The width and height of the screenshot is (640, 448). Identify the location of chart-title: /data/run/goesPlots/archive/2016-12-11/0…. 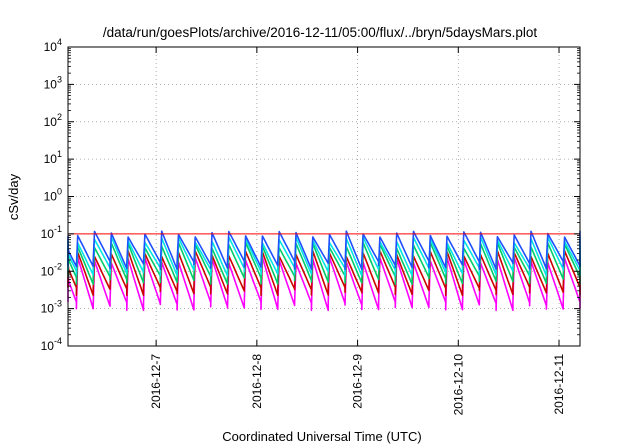
(320, 32).